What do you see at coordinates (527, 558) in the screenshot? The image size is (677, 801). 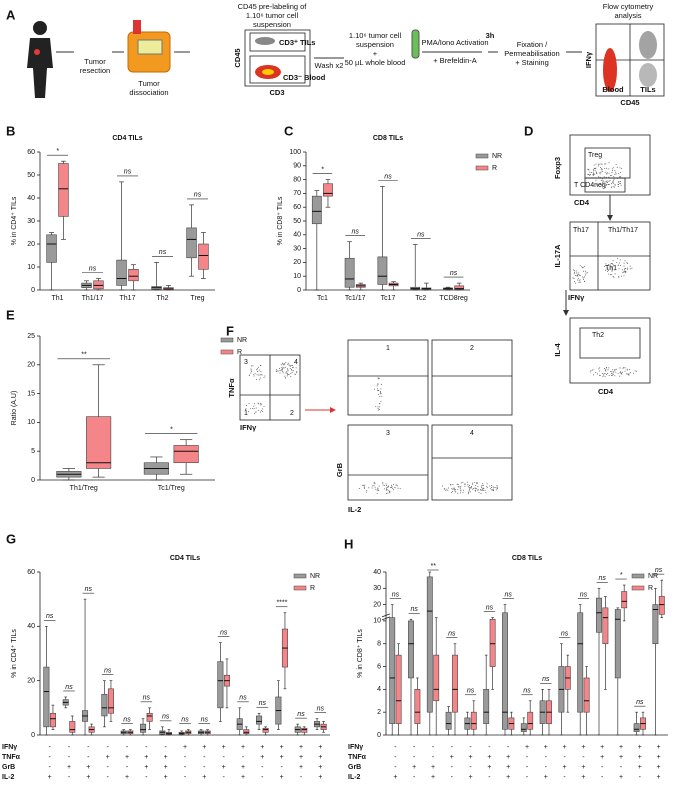 I see `chart-title: CD8 TILs` at bounding box center [527, 558].